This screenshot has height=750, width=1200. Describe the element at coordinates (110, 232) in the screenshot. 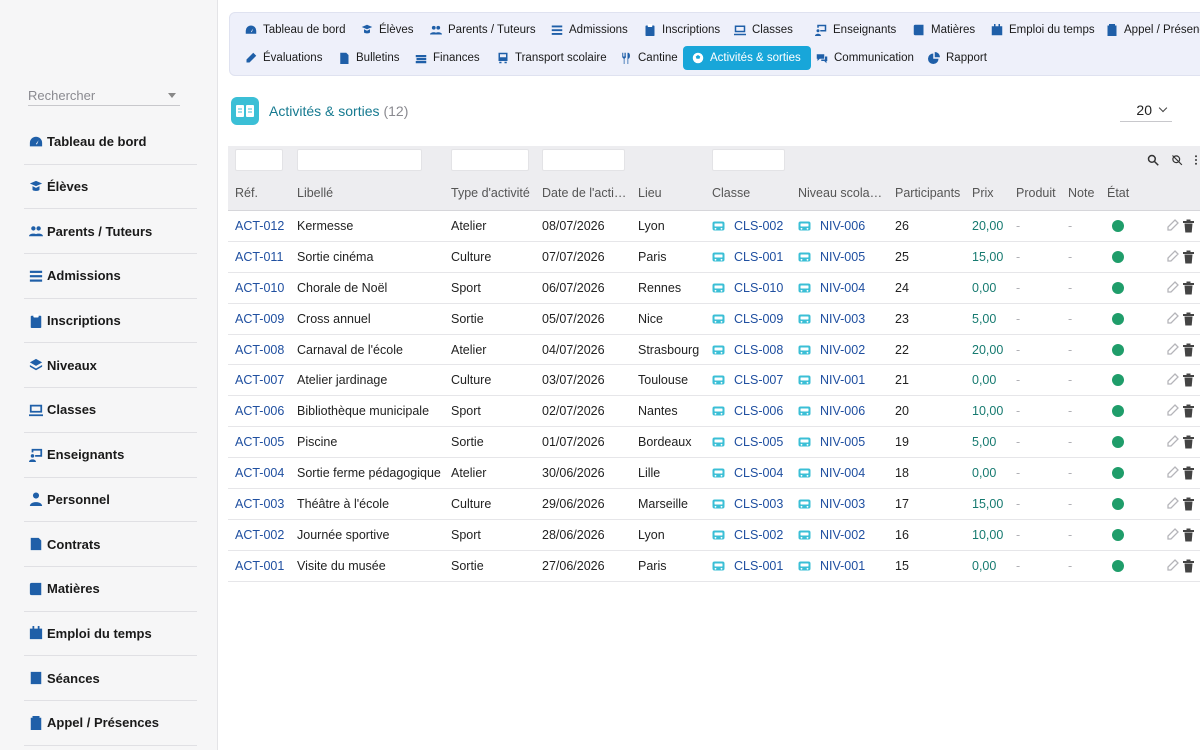

I see `sidebar-item-parents-tuteurs: Parents / Tuteurs` at that location.